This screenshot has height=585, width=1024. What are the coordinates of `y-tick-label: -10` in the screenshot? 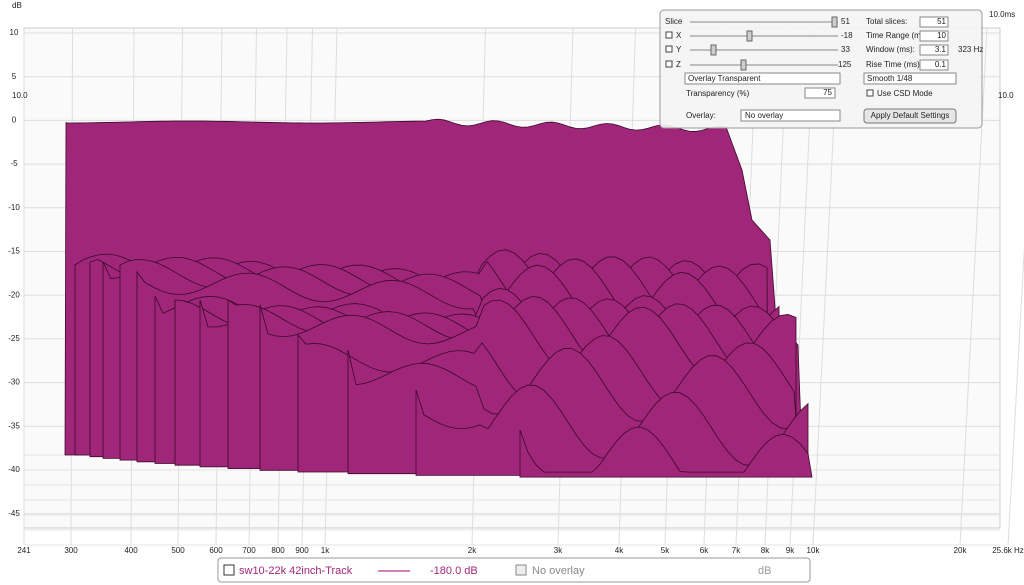 It's located at (14, 207).